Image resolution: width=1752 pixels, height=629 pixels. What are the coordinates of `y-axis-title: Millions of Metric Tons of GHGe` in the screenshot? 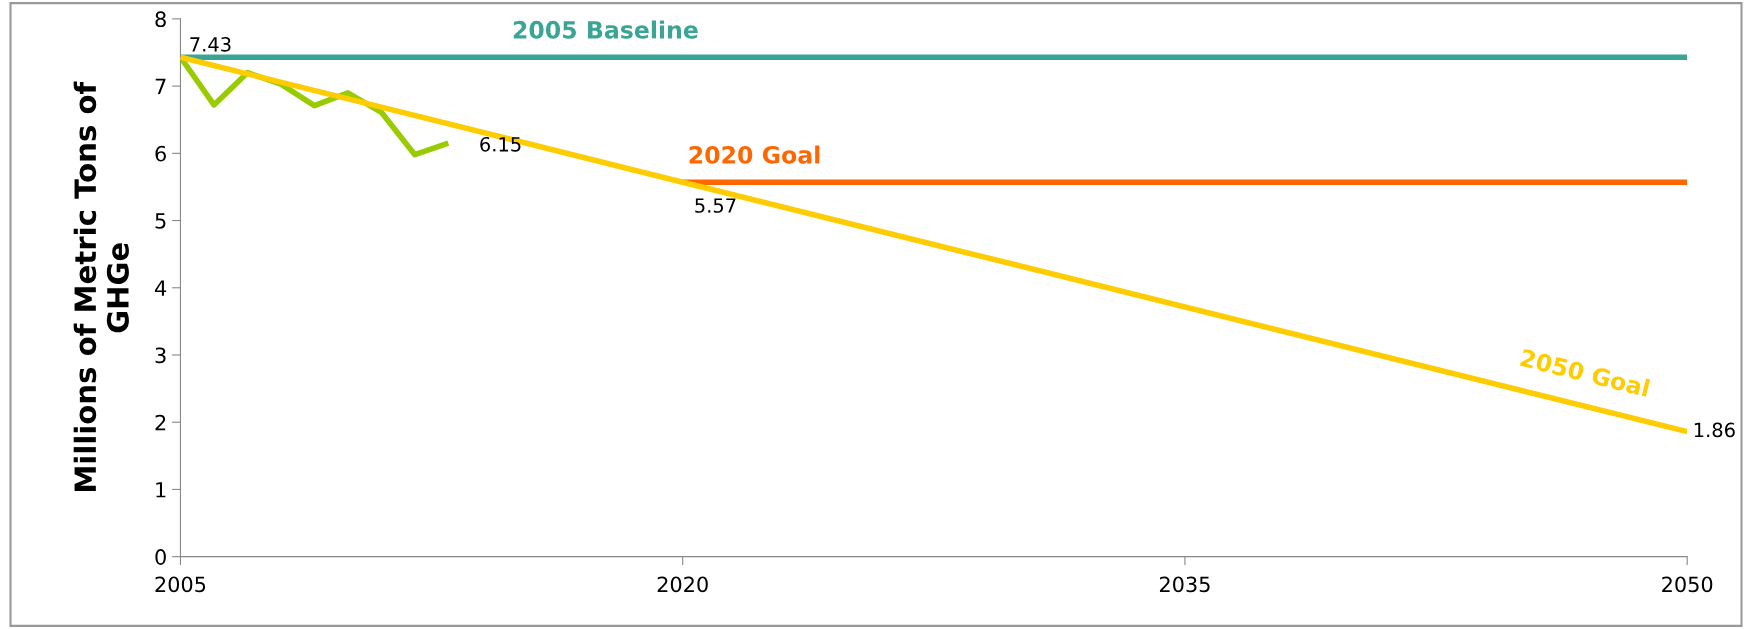 It's located at (101, 286).